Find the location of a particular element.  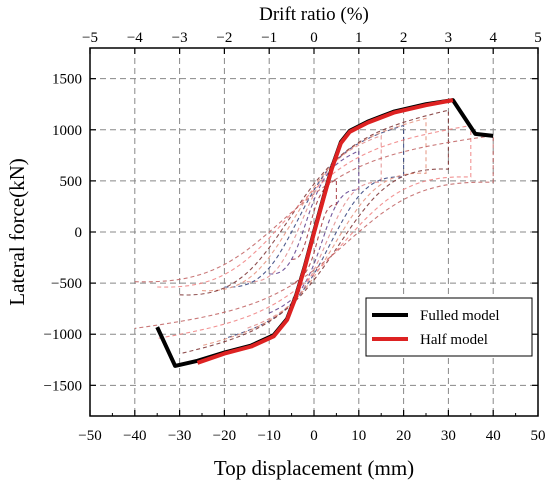

y-tick-label: 1000 is located at coordinates (67, 131).